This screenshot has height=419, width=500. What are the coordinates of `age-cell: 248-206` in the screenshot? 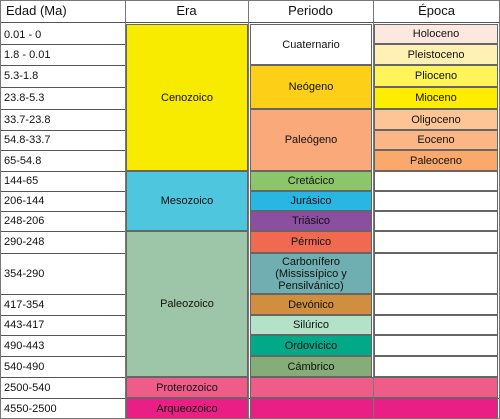 It's located at (24, 221).